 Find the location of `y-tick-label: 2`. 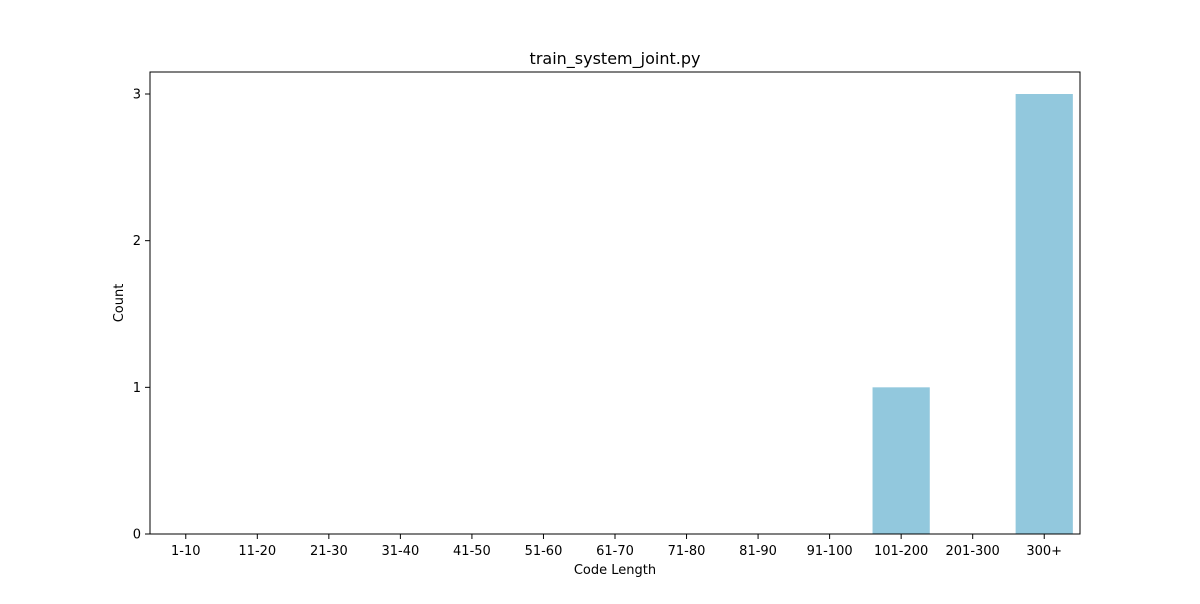

y-tick-label: 2 is located at coordinates (137, 241).